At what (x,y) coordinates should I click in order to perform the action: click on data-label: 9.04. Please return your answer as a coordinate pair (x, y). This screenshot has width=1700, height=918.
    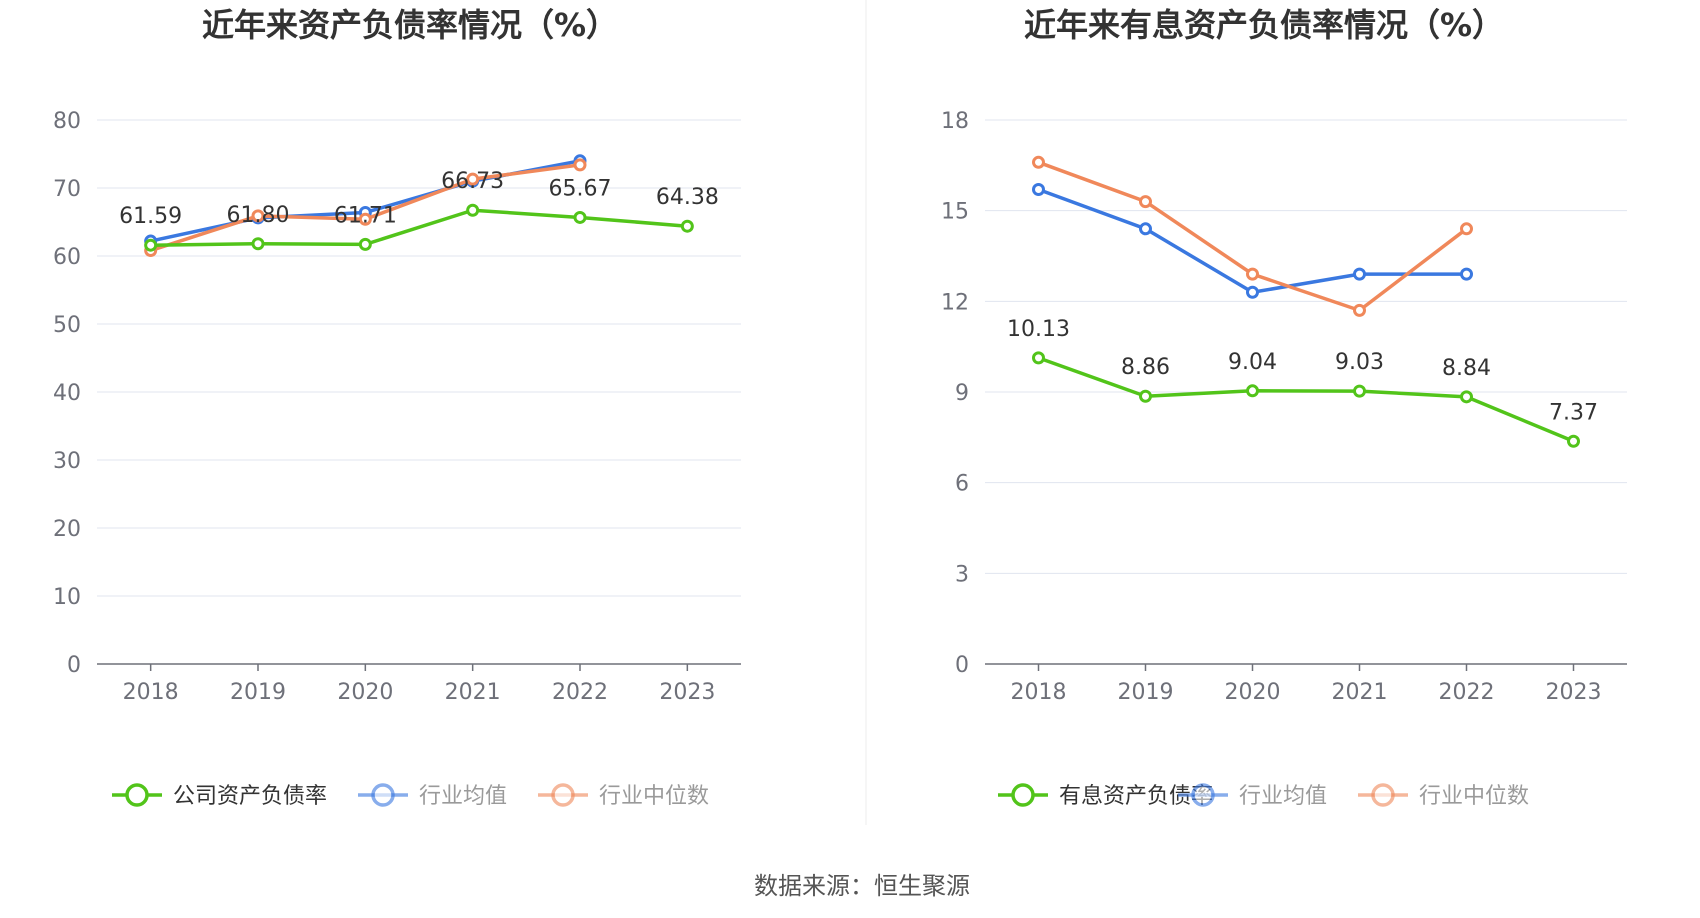
    Looking at the image, I should click on (1252, 362).